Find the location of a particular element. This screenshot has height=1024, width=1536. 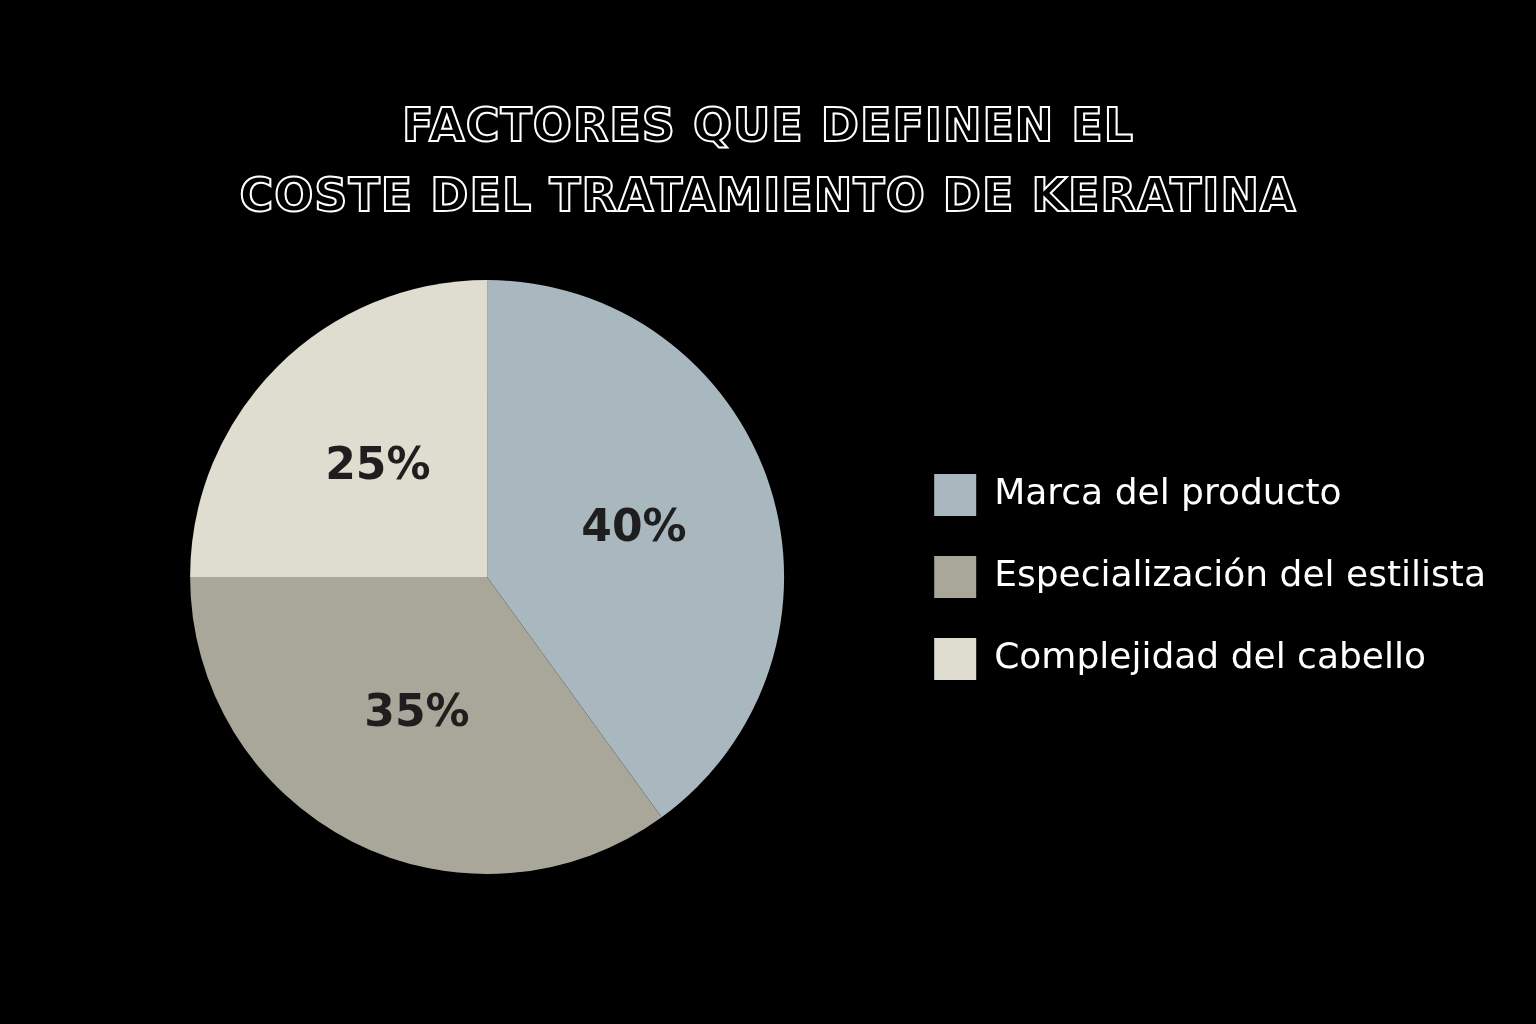

legend-label: Marca del producto is located at coordinates (1168, 492).